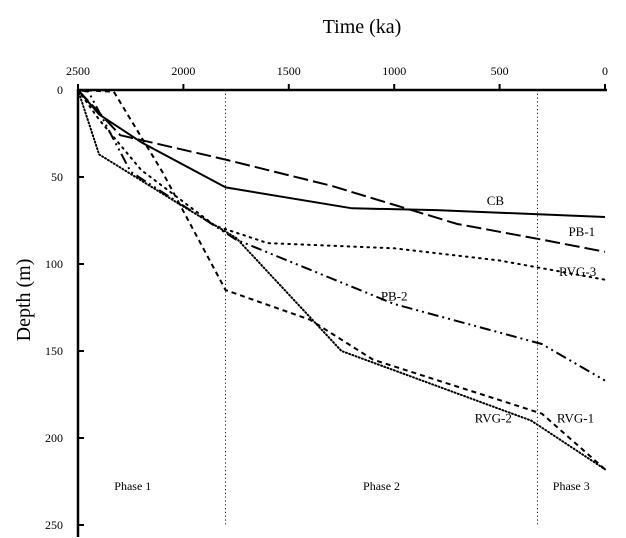  What do you see at coordinates (493, 417) in the screenshot?
I see `series-label-rvg-2: RVG-2` at bounding box center [493, 417].